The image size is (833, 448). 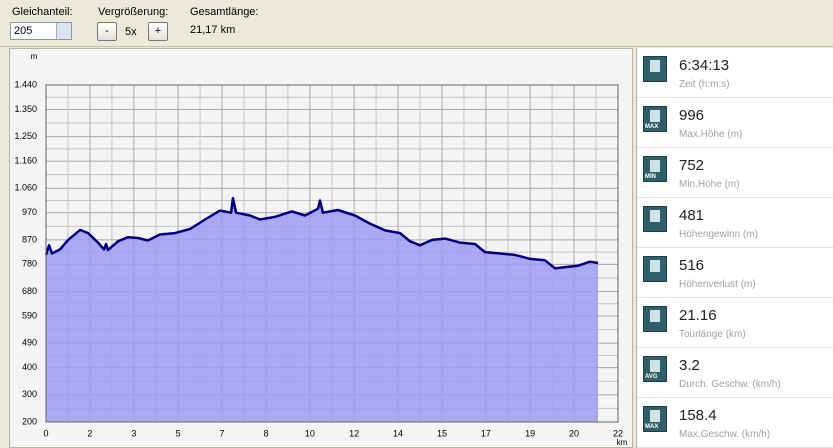 I want to click on zoom-out-button: -, so click(x=107, y=31).